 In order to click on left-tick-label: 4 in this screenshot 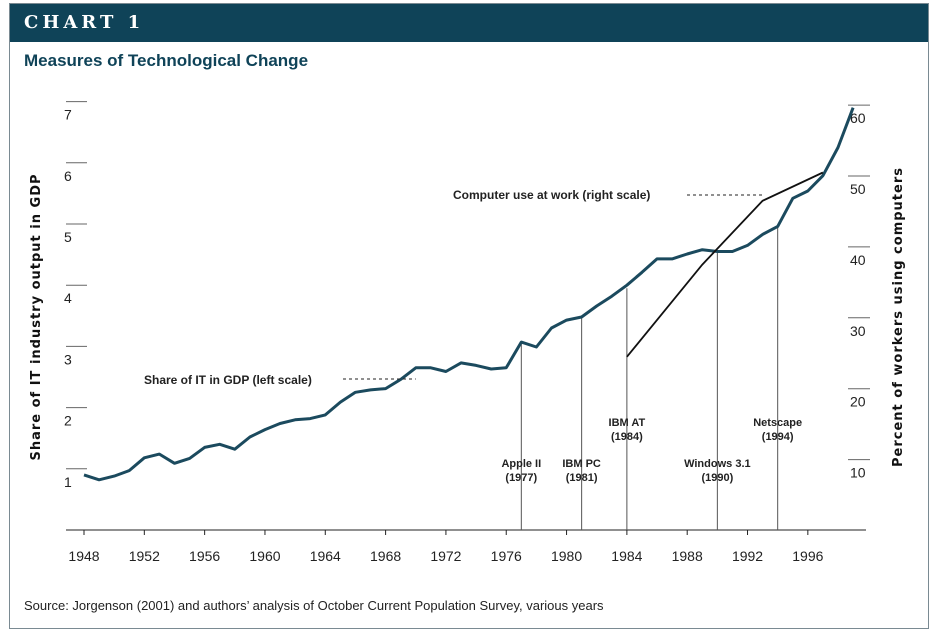, I will do `click(68, 298)`.